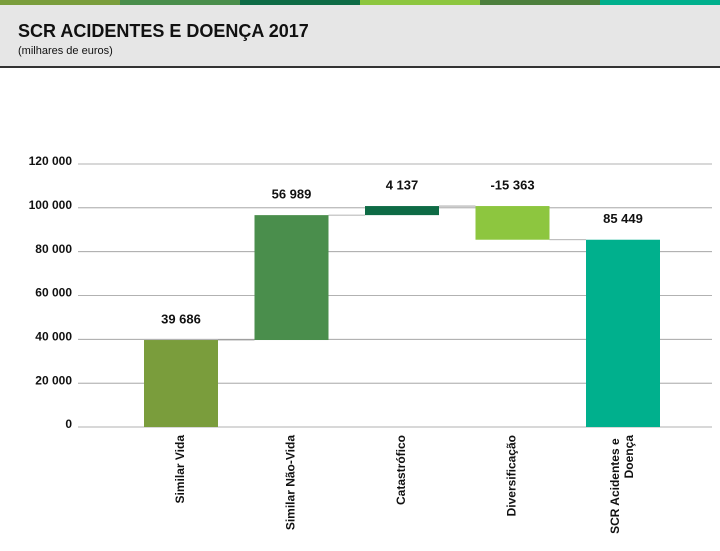 This screenshot has width=720, height=551. Describe the element at coordinates (53, 293) in the screenshot. I see `y-tick-label: 60 000` at that location.